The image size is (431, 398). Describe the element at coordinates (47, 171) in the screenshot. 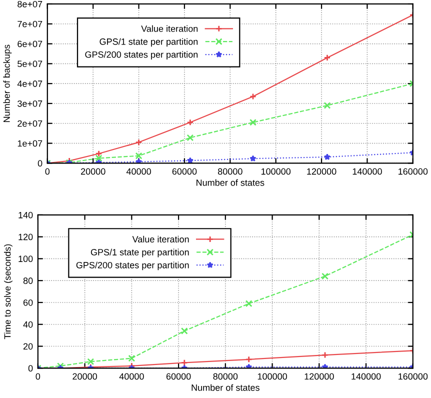

I see `x-tick-label: 0` at that location.